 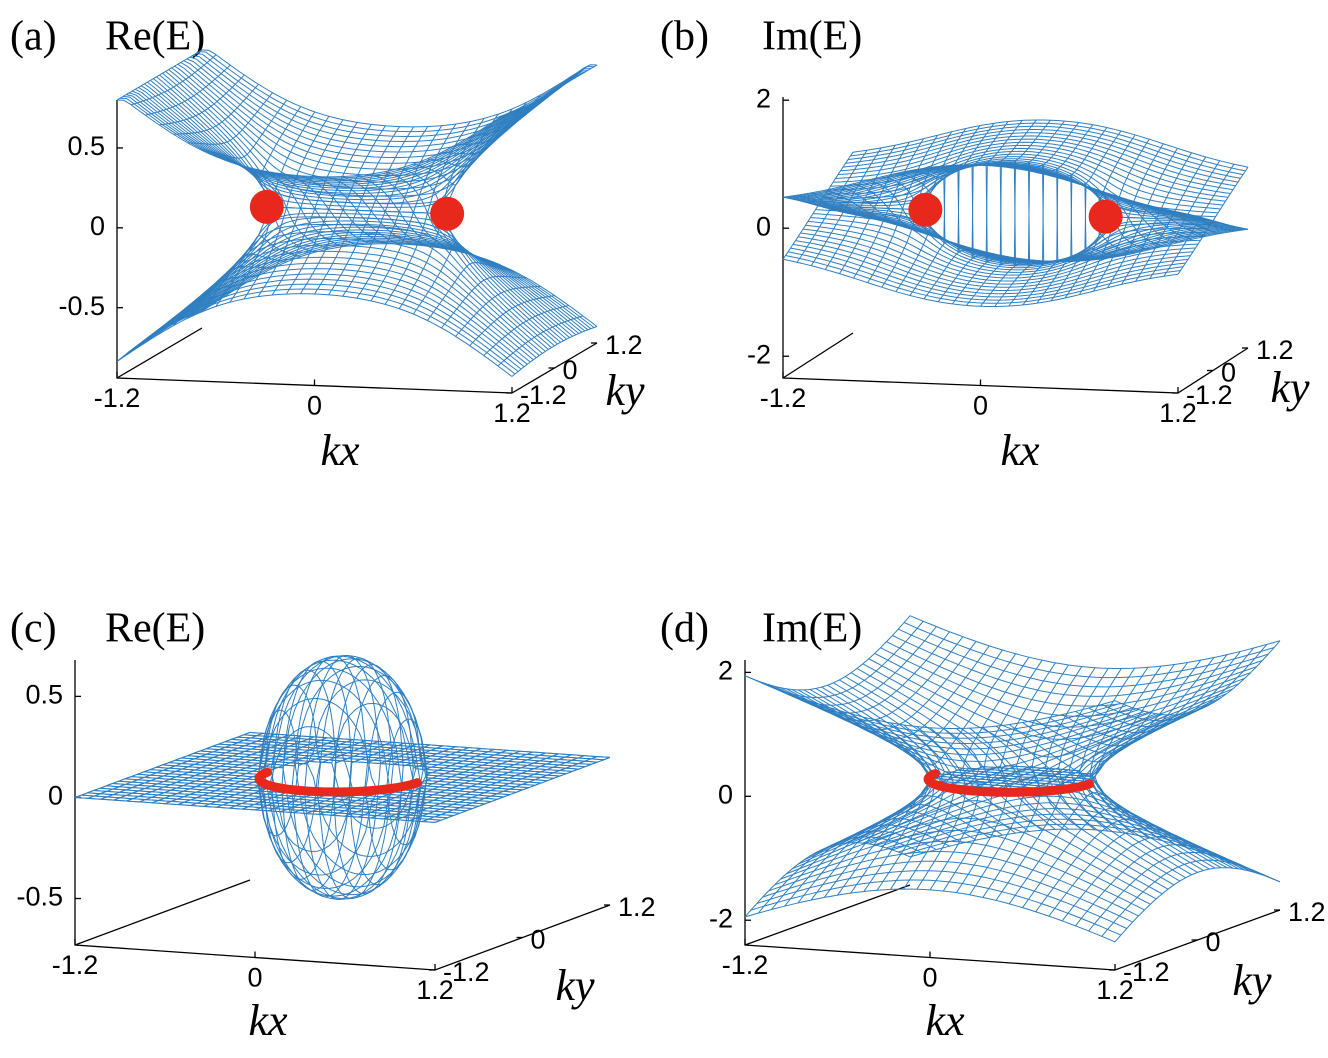 What do you see at coordinates (980, 406) in the screenshot?
I see `x-tick-label: 0` at bounding box center [980, 406].